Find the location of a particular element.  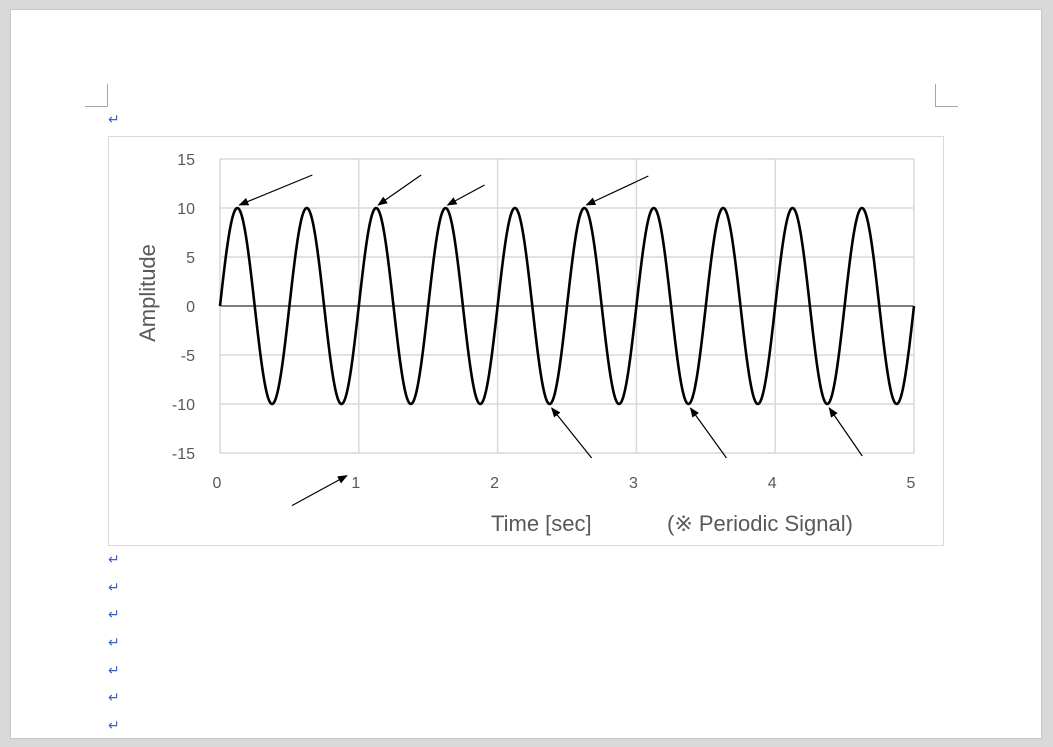

y-tick-label: 15 is located at coordinates (186, 160).